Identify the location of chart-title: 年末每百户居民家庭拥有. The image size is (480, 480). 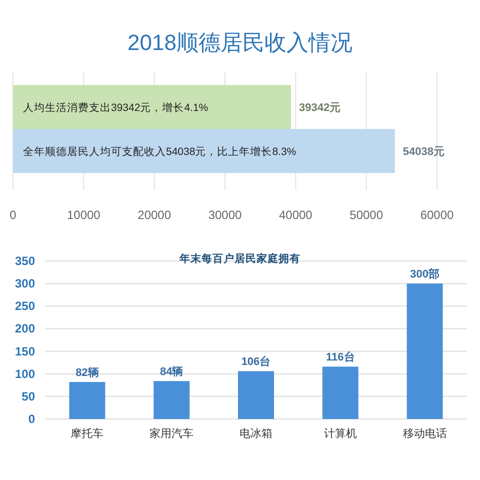
(239, 258).